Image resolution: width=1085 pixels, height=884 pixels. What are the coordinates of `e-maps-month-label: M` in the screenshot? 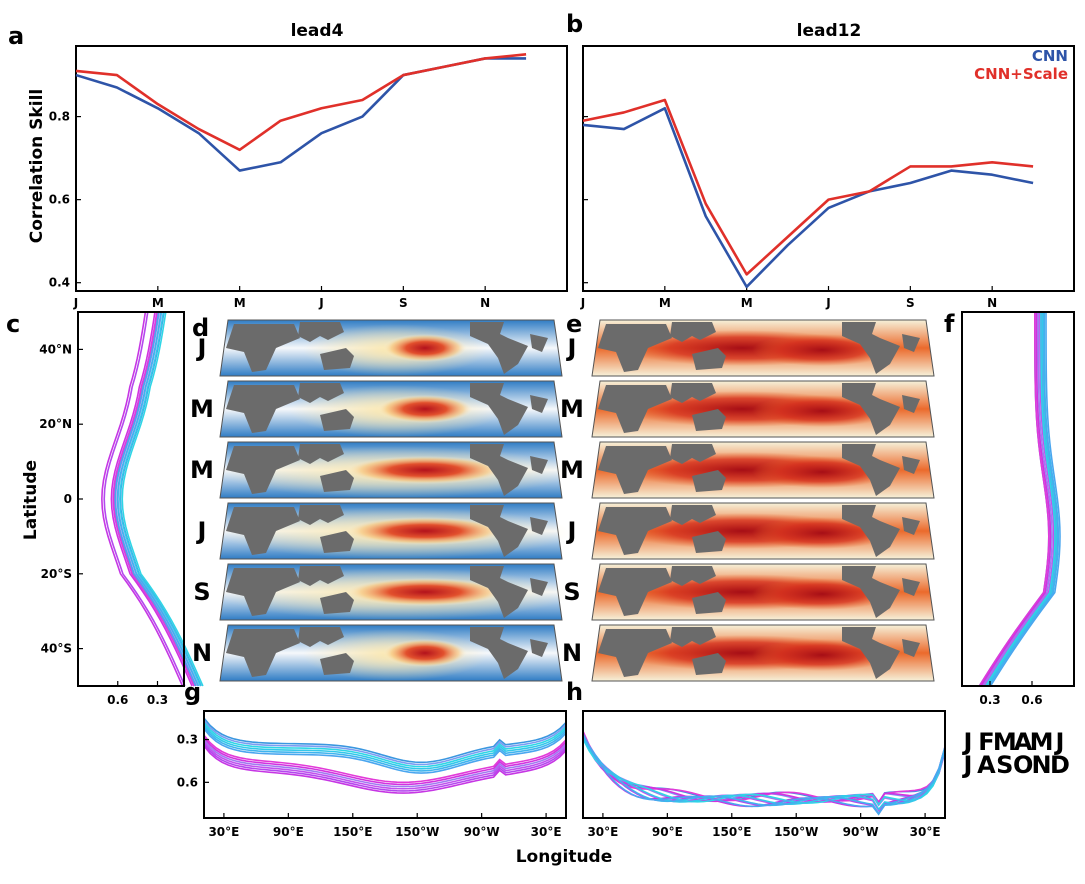 It's located at (572, 470).